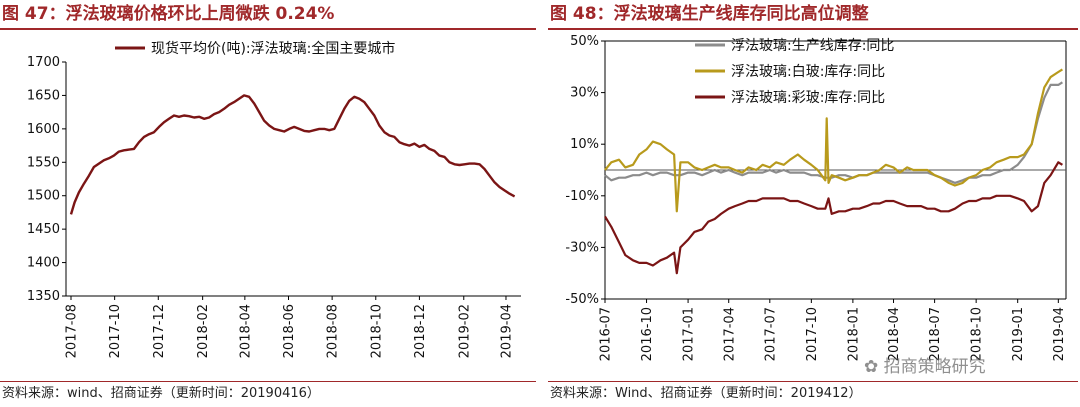 This screenshot has width=1080, height=407. I want to click on y-tick-label: 1450, so click(43, 229).